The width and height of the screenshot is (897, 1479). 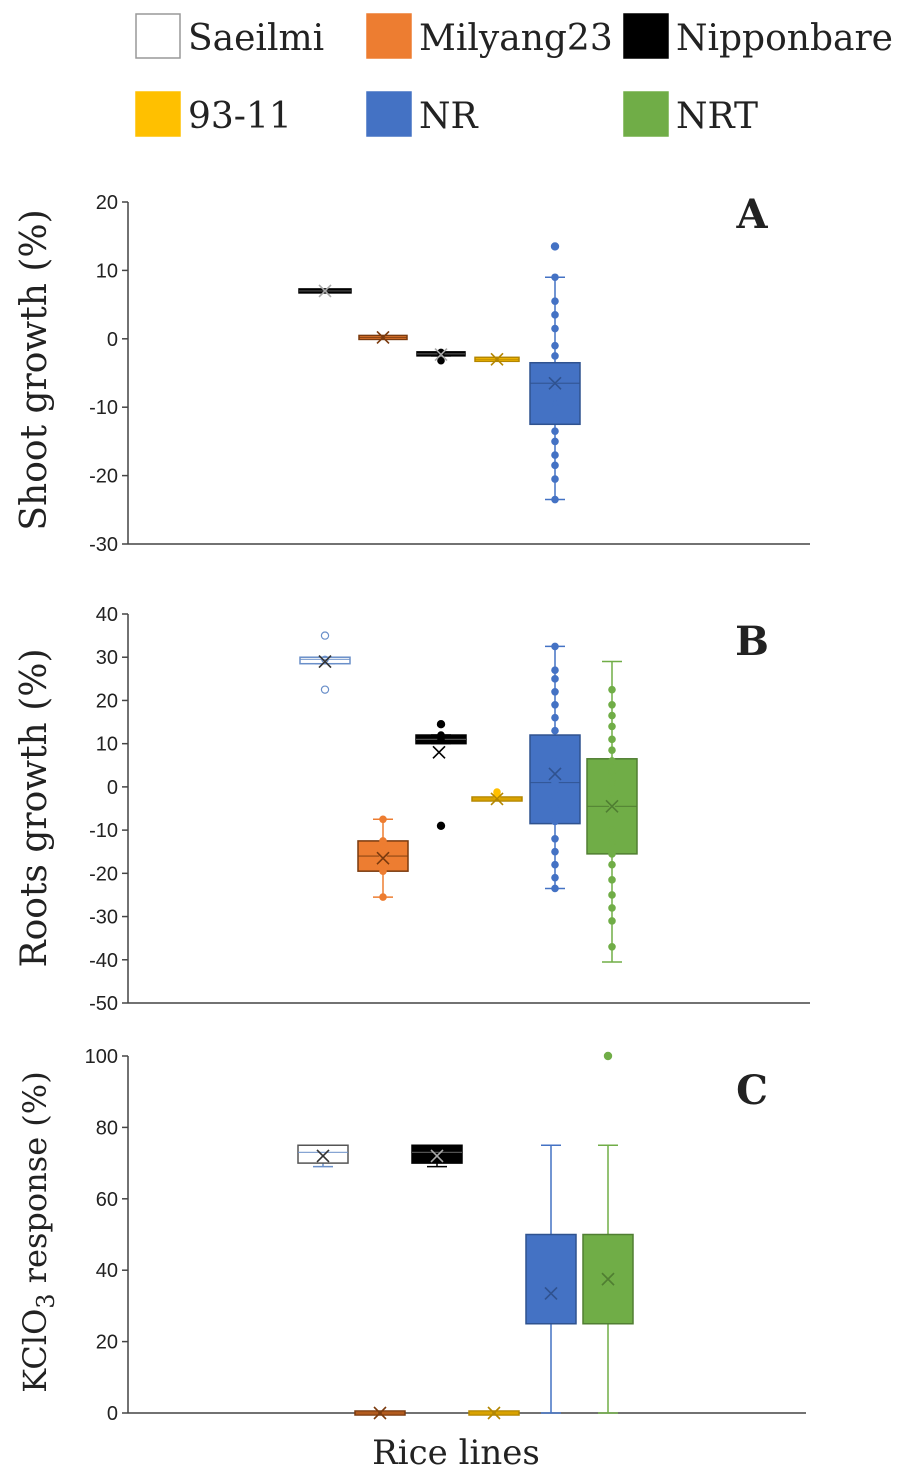 I want to click on panel-b-ytick-label-10: -10, so click(x=103, y=831).